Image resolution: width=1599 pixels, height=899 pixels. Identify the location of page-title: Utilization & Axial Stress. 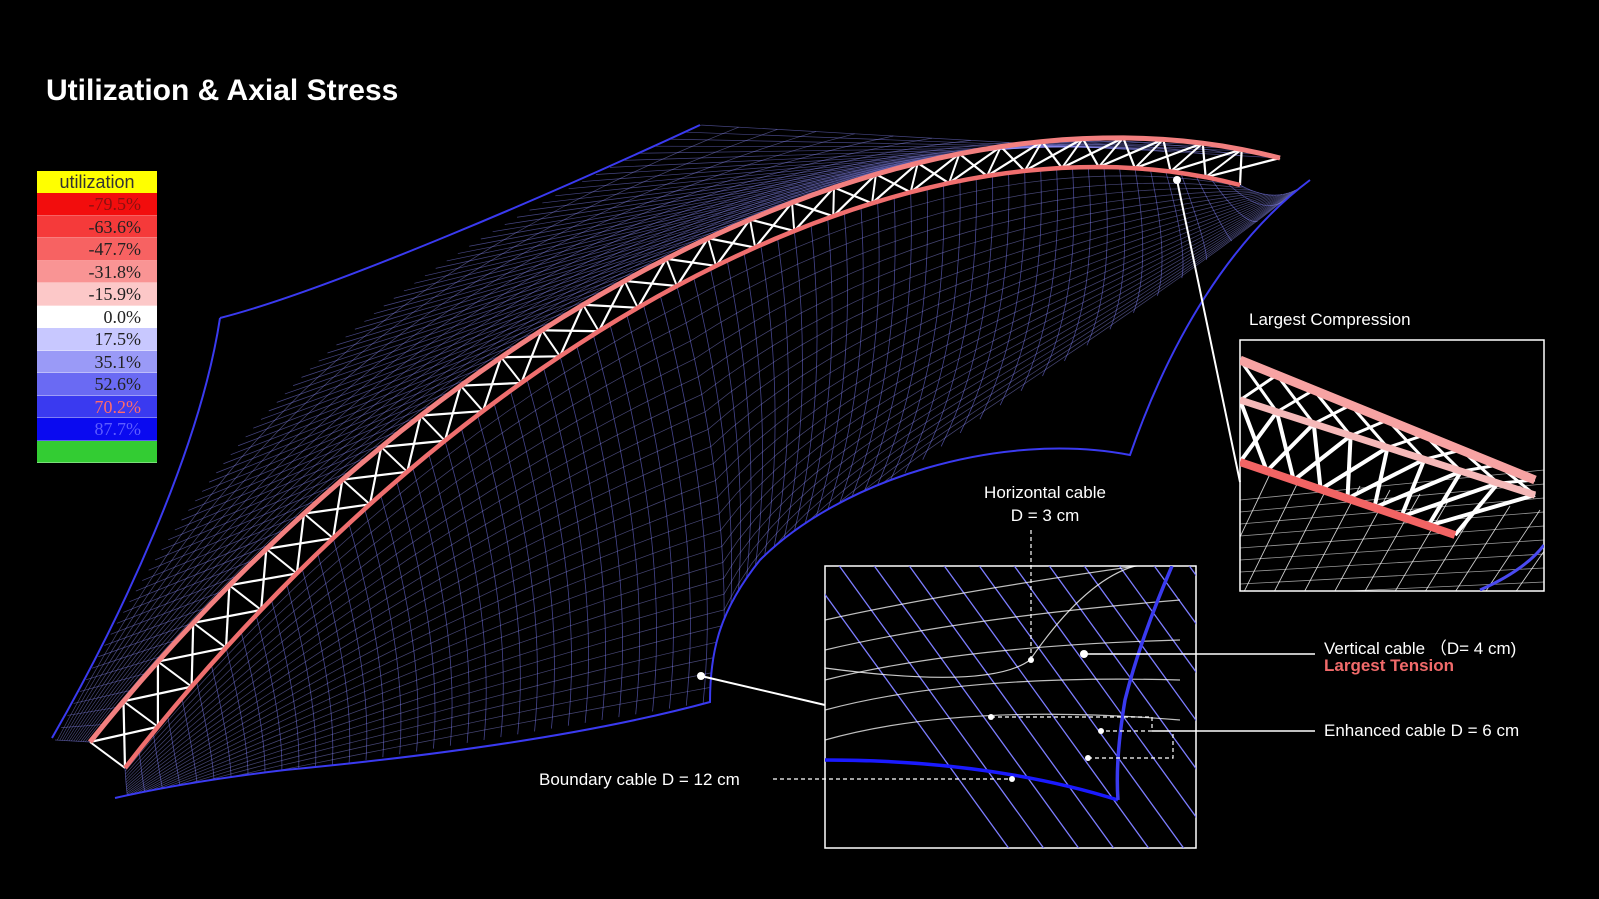
(222, 90).